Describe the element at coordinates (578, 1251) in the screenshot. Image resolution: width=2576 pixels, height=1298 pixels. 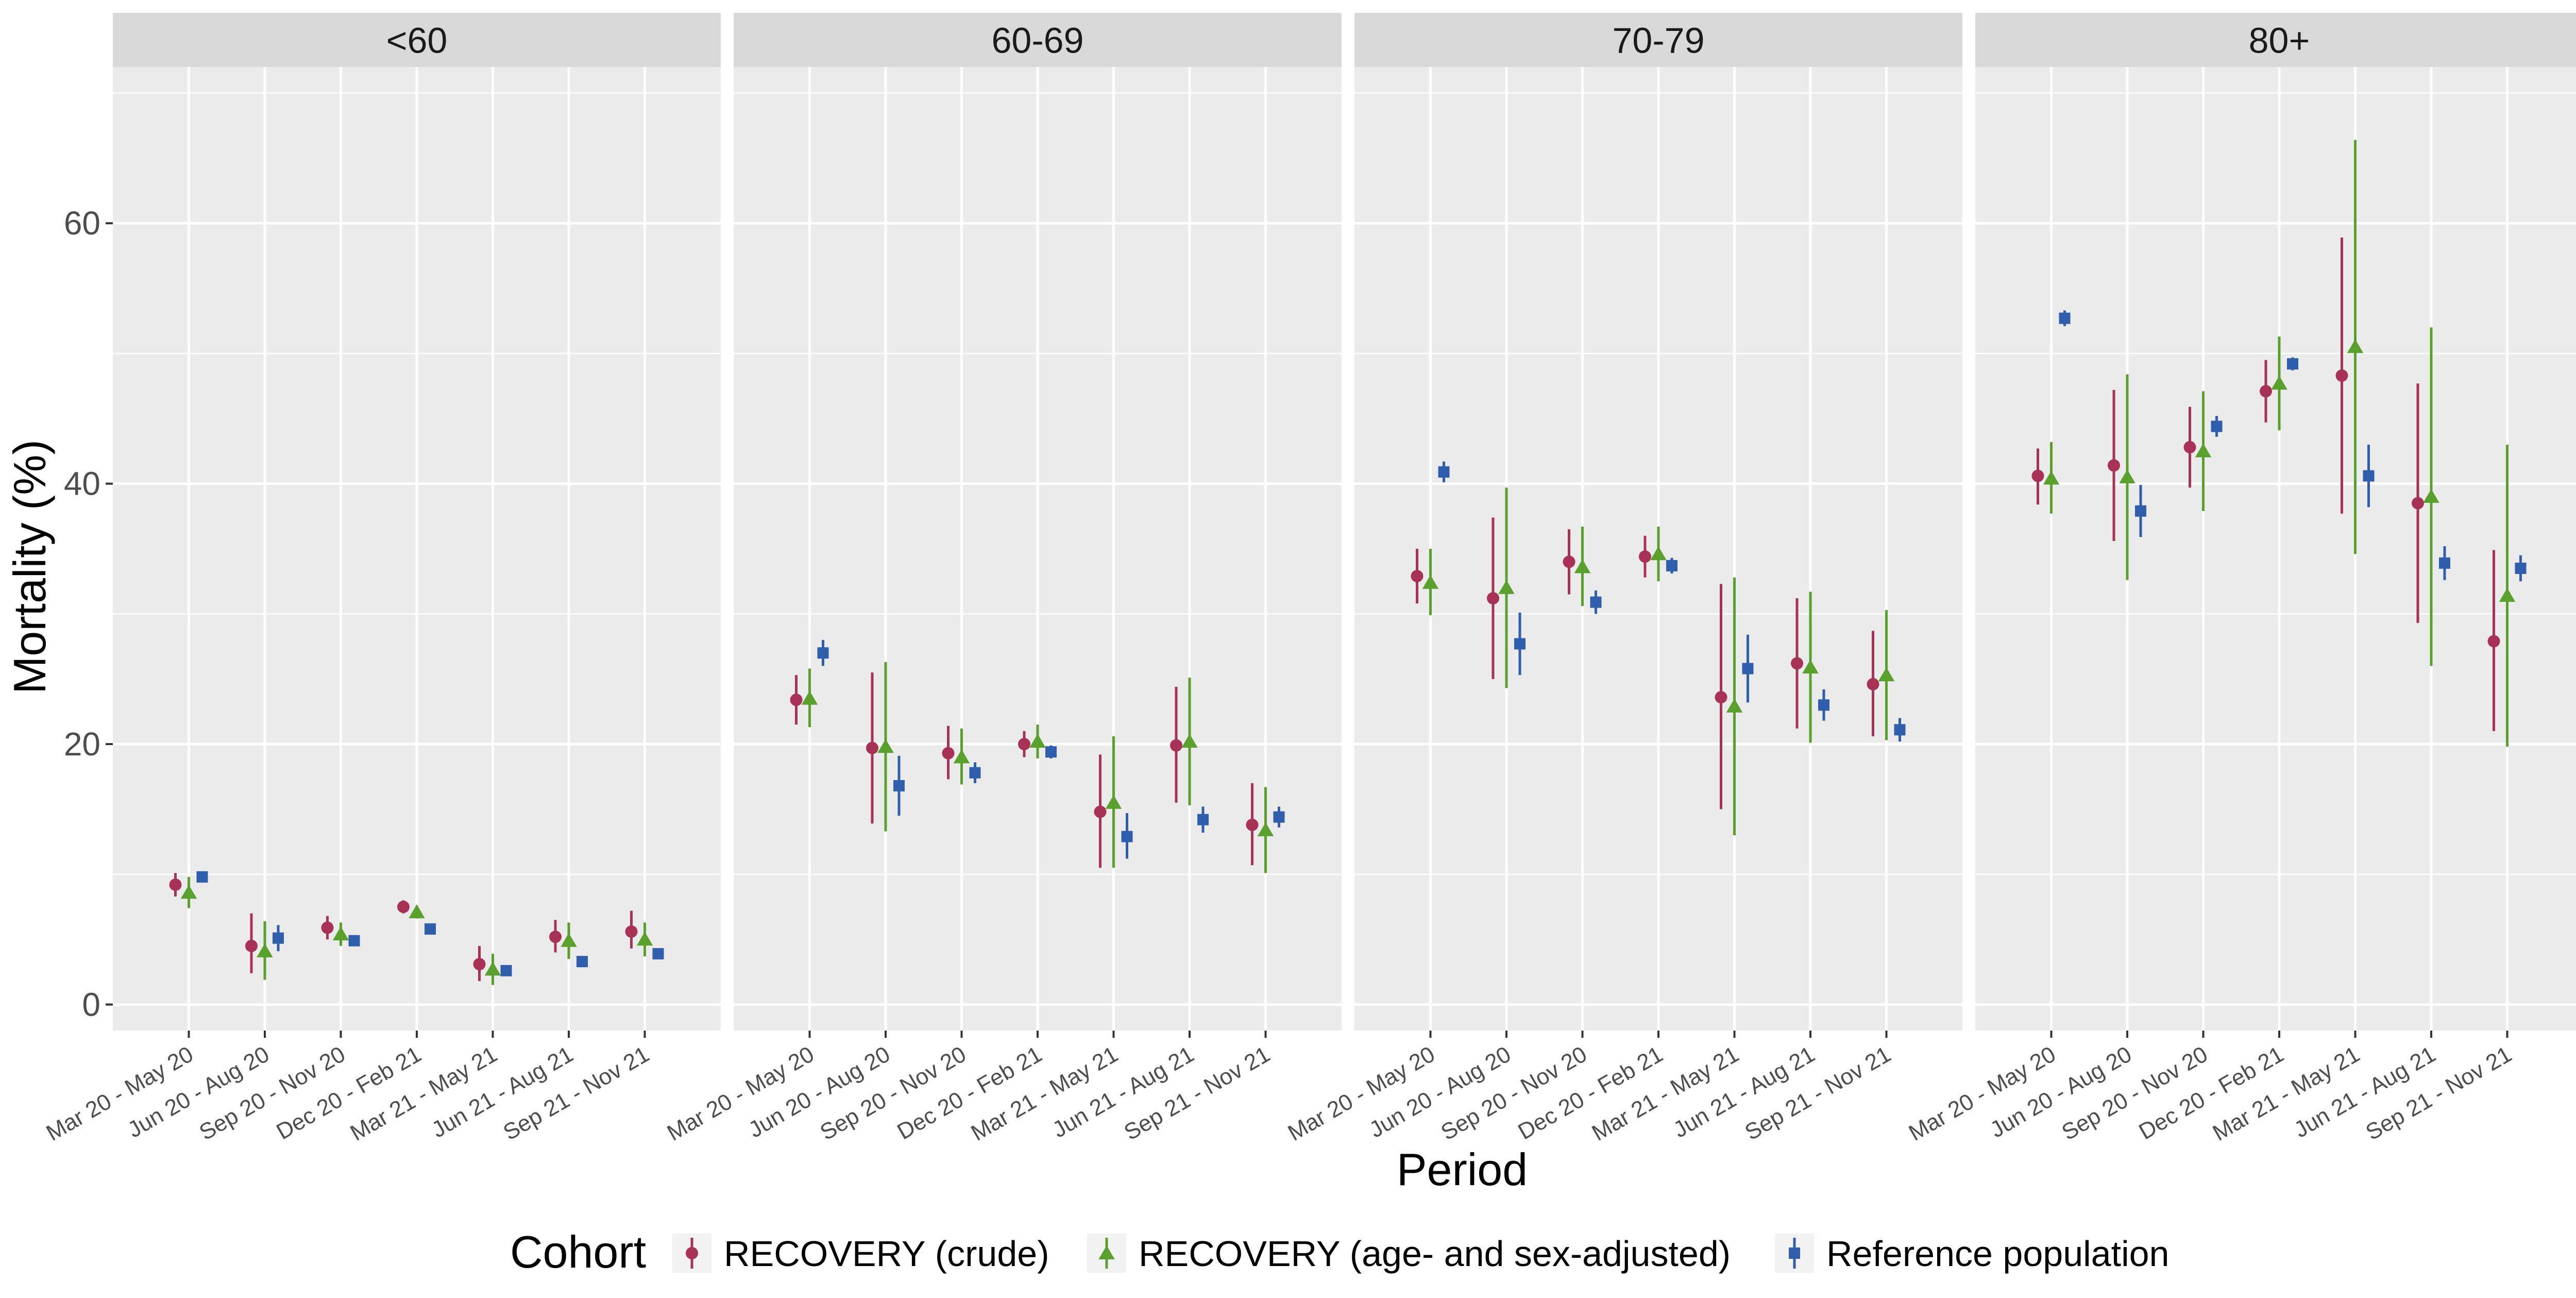
I see `legend-title: Cohort` at that location.